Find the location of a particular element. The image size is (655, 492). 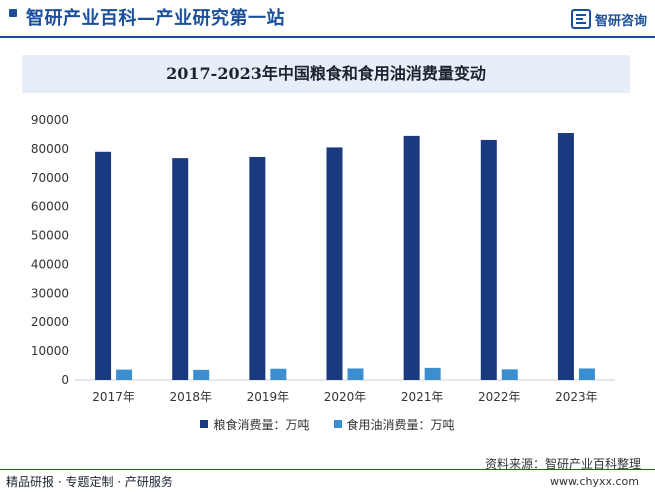

chart-legend: 粮食消费量：万吨 食用油消费量：万吨 is located at coordinates (327, 424).